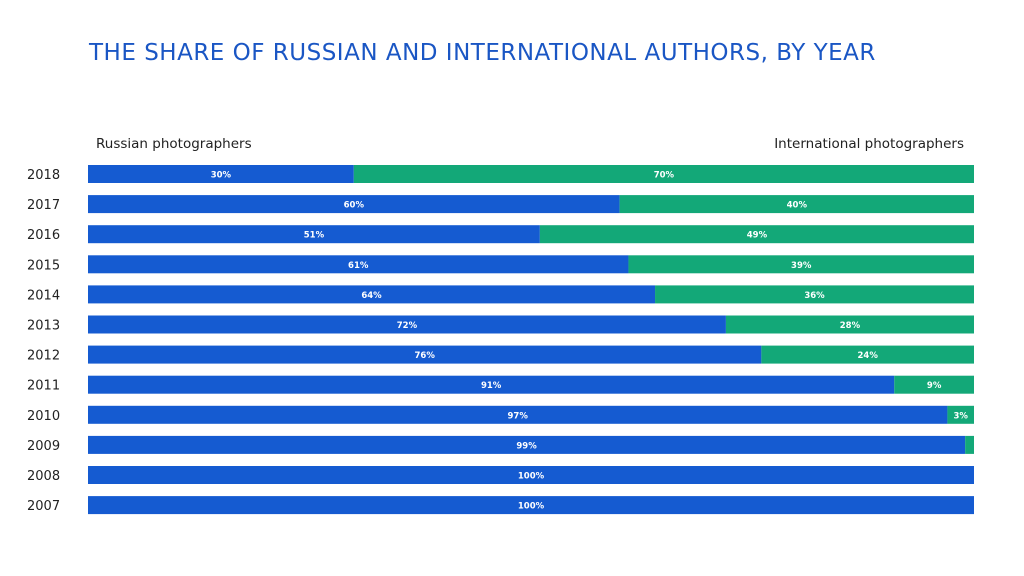 This screenshot has height=576, width=1024. I want to click on year-label-2012: 2012, so click(43, 356).